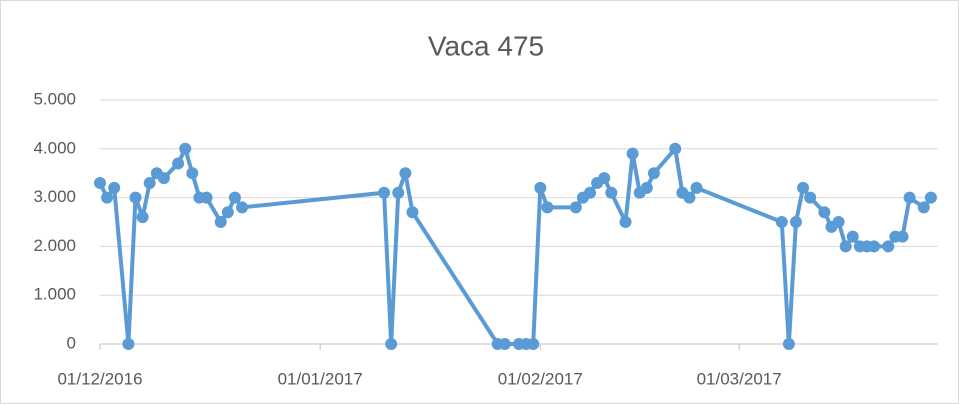 The width and height of the screenshot is (959, 404). Describe the element at coordinates (739, 378) in the screenshot. I see `x-tick-label: 01/03/2017` at that location.